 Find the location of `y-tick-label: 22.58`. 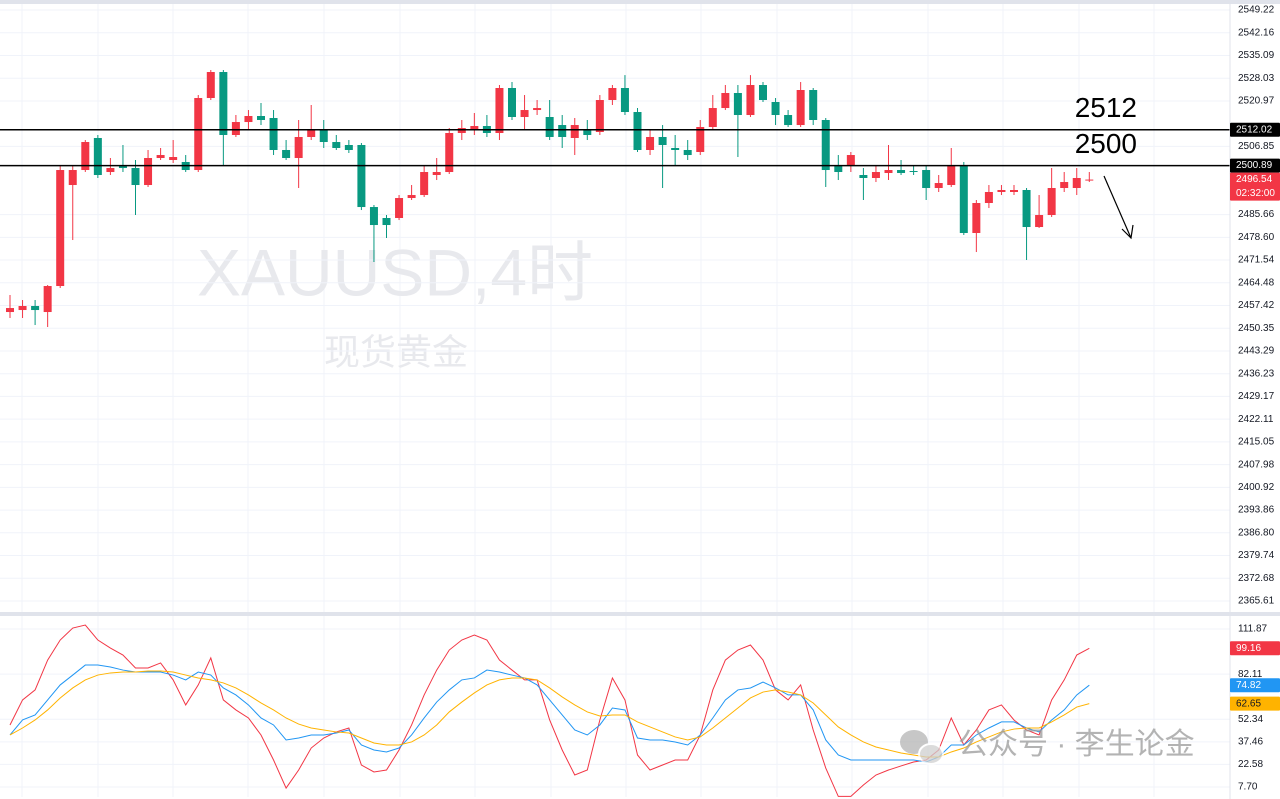

y-tick-label: 22.58 is located at coordinates (1250, 764).